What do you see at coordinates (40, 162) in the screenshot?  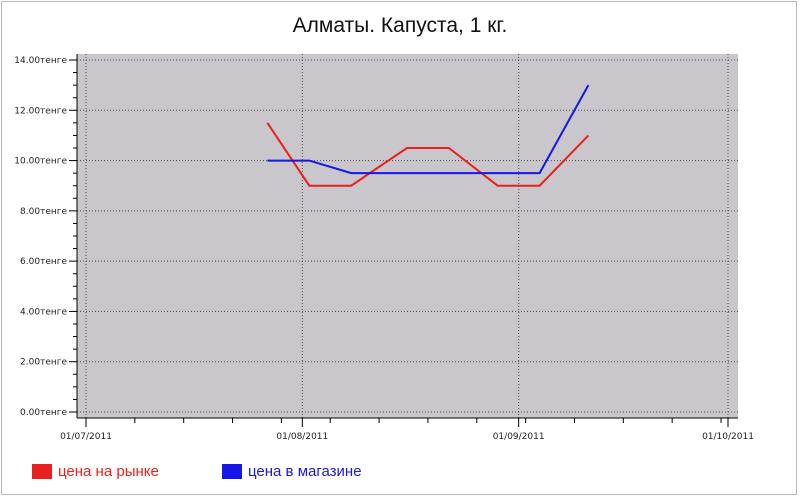 I see `y-tick-label: 10.00тенге` at bounding box center [40, 162].